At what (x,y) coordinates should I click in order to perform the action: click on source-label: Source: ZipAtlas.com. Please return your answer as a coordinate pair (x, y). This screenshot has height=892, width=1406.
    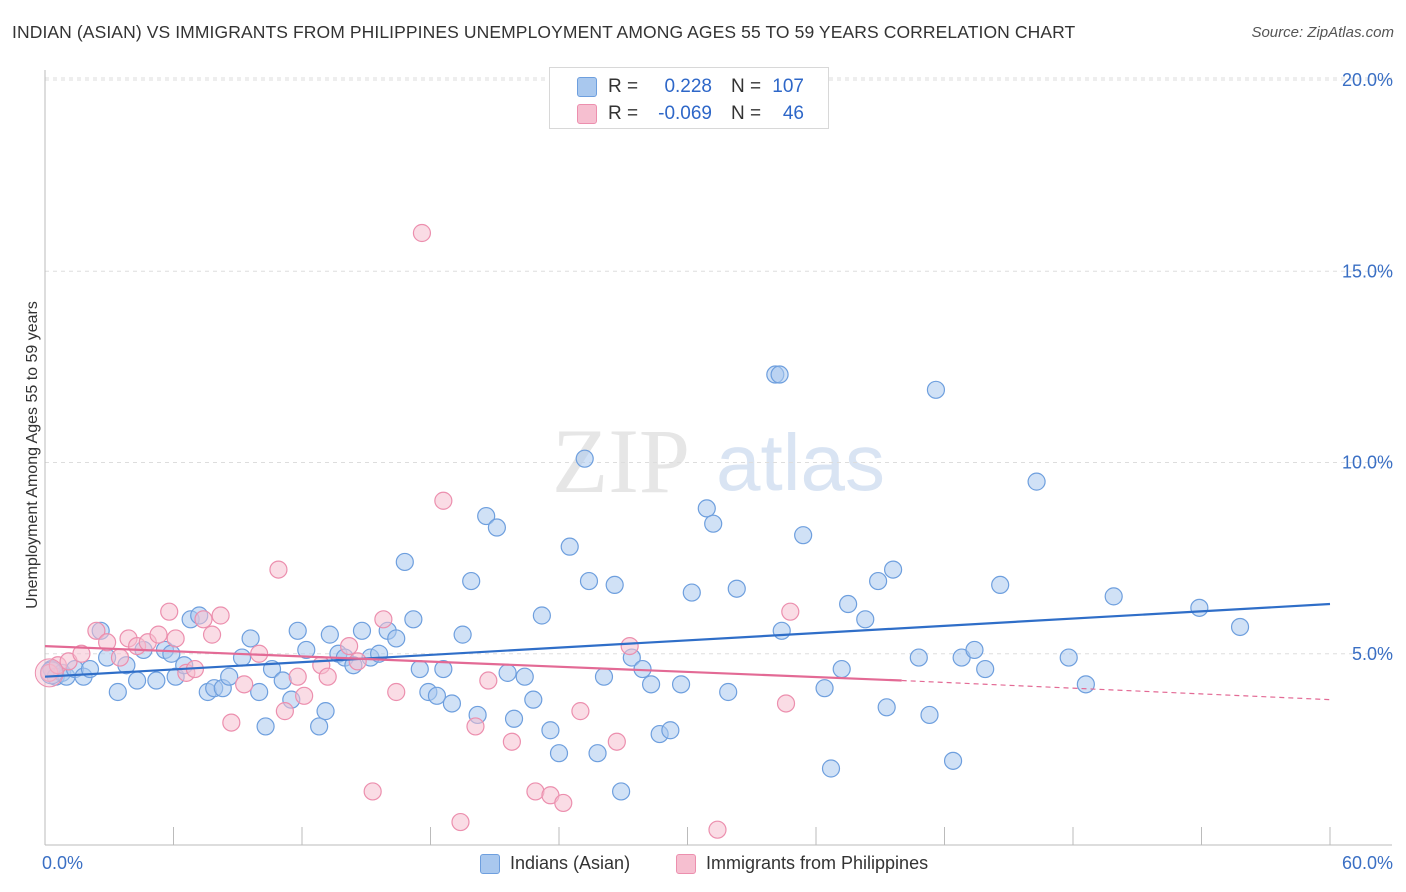
    Looking at the image, I should click on (1322, 32).